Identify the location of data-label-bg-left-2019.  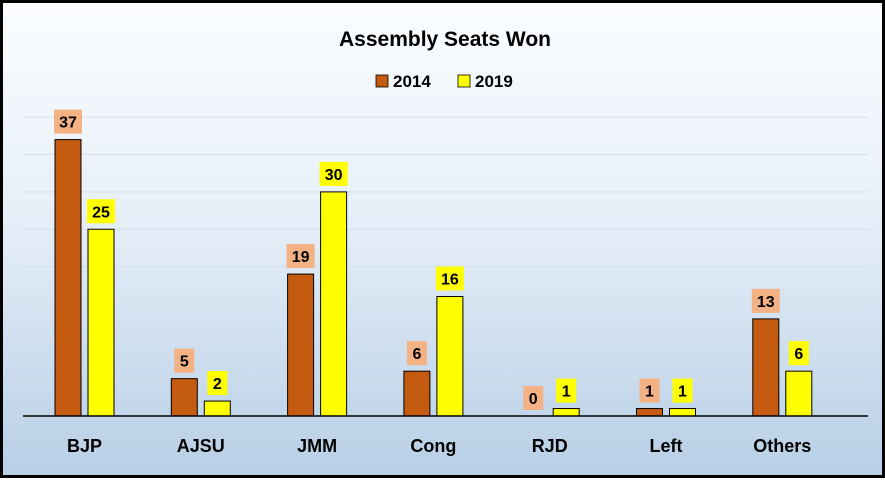
(682, 390).